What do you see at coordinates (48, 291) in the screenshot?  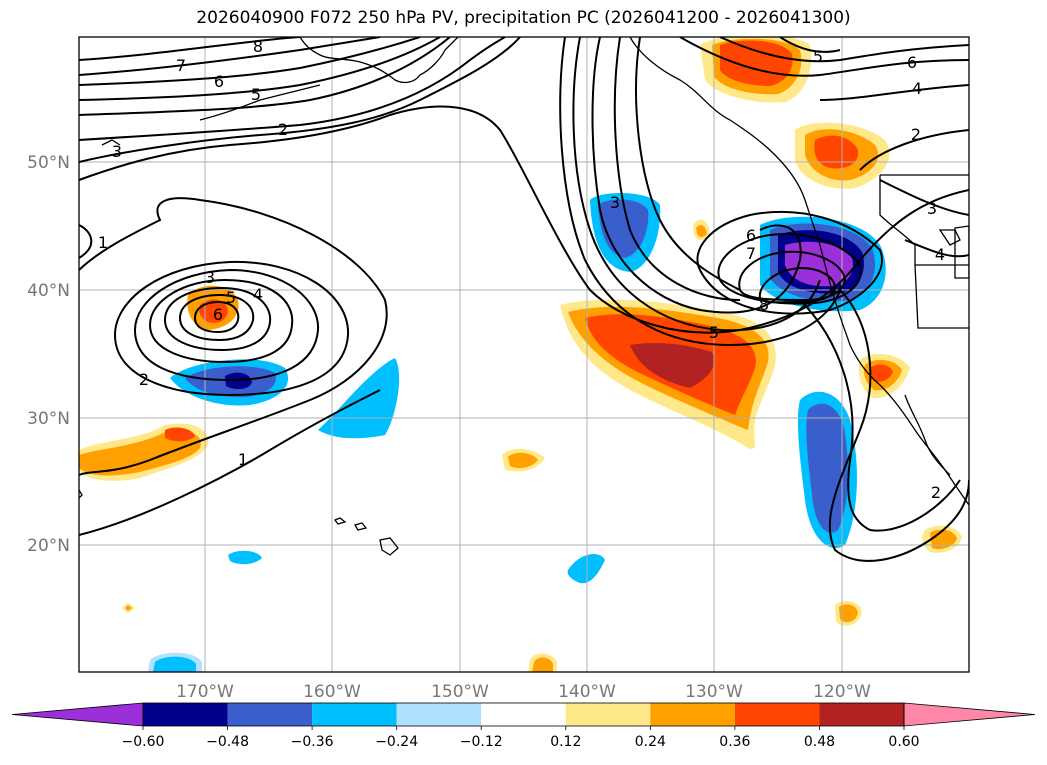 I see `lat-label-40n: 40°N` at bounding box center [48, 291].